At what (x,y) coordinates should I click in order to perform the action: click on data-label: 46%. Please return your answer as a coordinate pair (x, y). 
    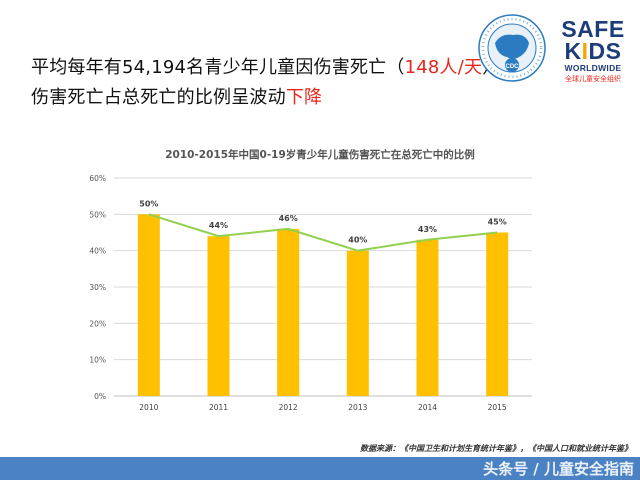
    Looking at the image, I should click on (288, 218).